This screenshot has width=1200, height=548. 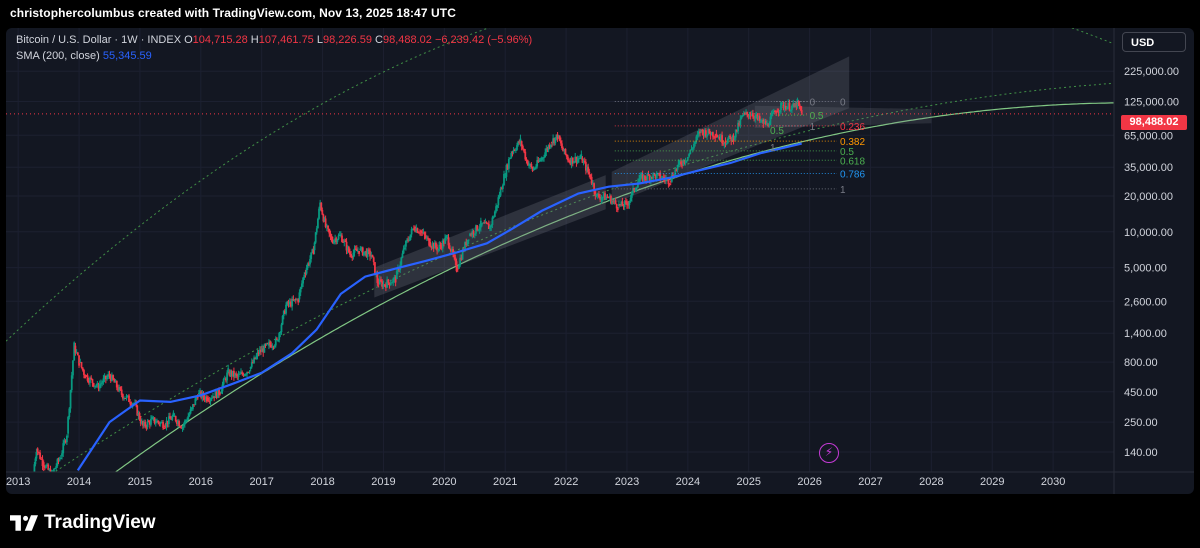 I want to click on high-label: H, so click(x=254, y=40).